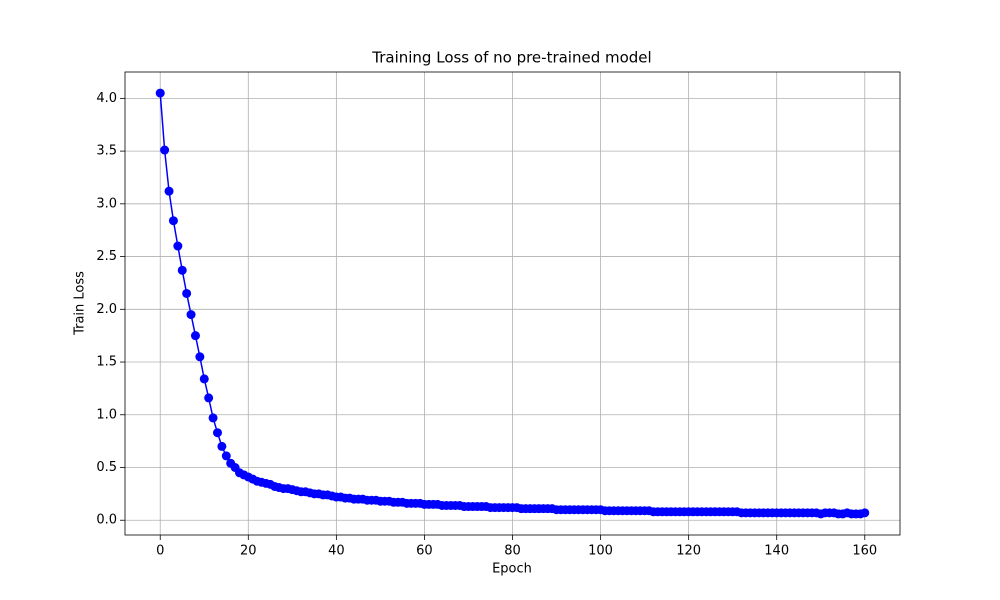 This screenshot has width=1000, height=600. What do you see at coordinates (80, 303) in the screenshot?
I see `y-axis-label: Train Loss` at bounding box center [80, 303].